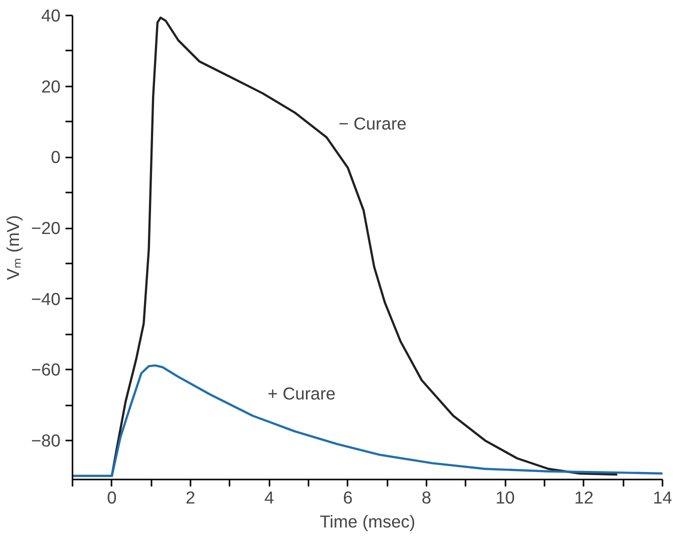 This screenshot has height=539, width=682. I want to click on y-tick-label: 20, so click(51, 86).